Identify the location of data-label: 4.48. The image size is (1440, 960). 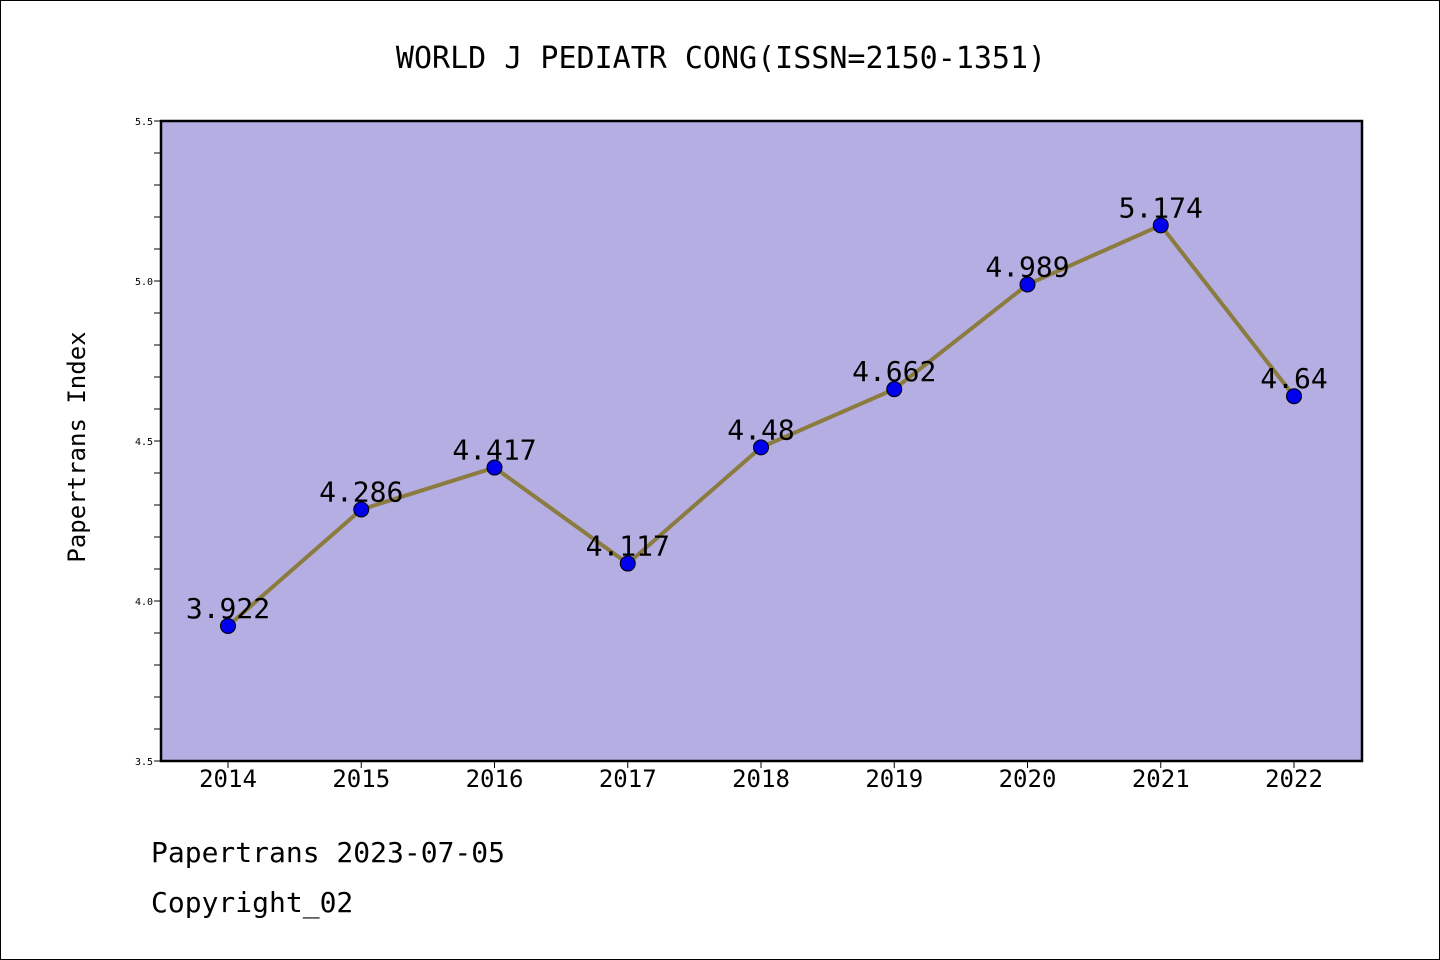
(760, 429).